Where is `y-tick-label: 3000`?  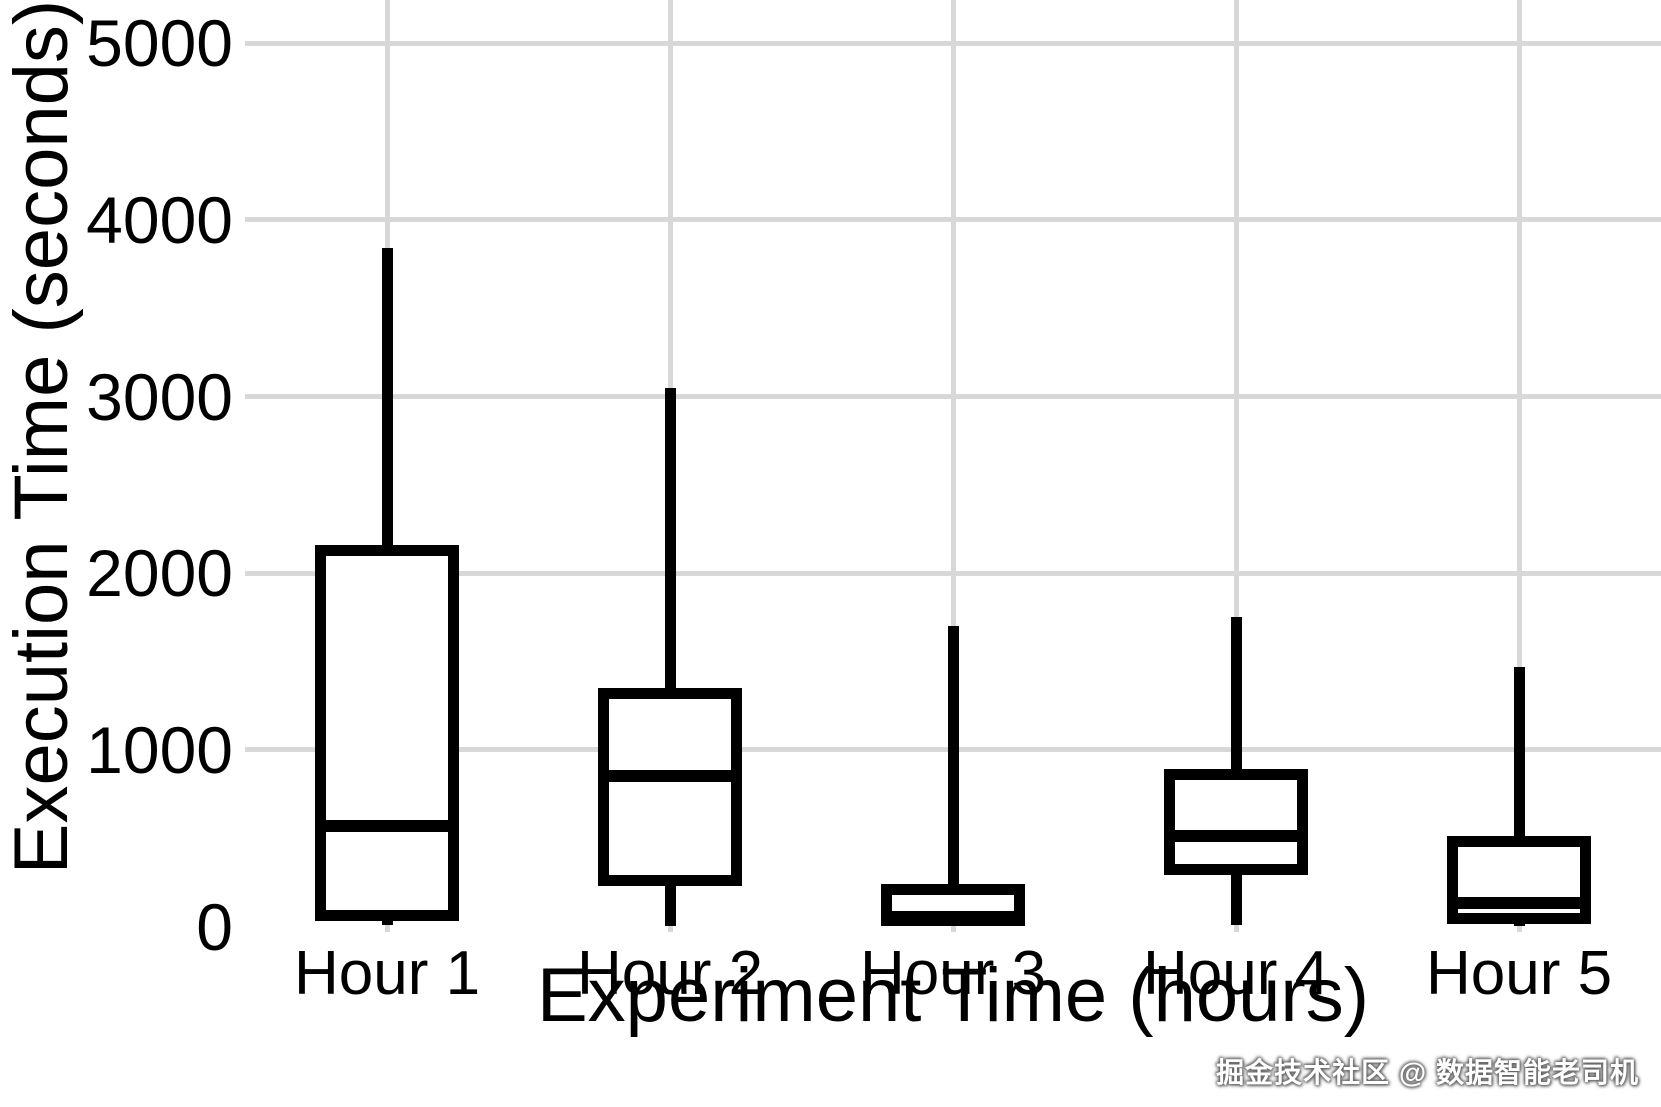
y-tick-label: 3000 is located at coordinates (159, 396).